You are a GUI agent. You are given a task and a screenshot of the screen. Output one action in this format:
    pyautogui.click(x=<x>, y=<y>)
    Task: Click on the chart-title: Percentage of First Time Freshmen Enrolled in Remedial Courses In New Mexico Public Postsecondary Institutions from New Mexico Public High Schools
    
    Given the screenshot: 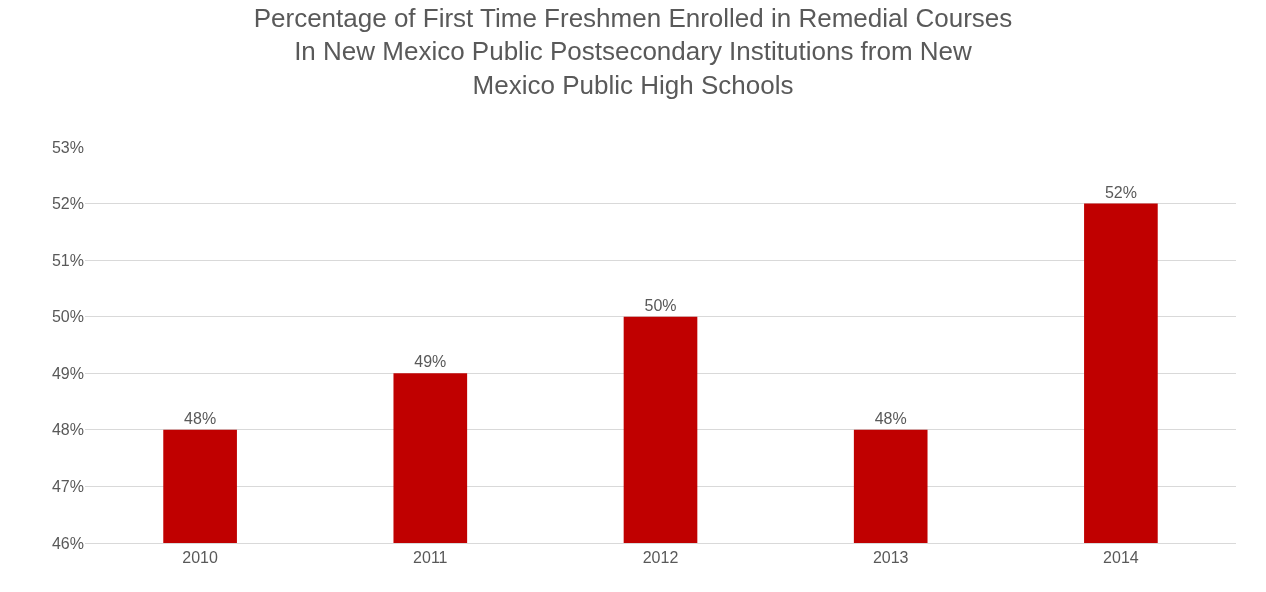 What is the action you would take?
    pyautogui.click(x=633, y=51)
    